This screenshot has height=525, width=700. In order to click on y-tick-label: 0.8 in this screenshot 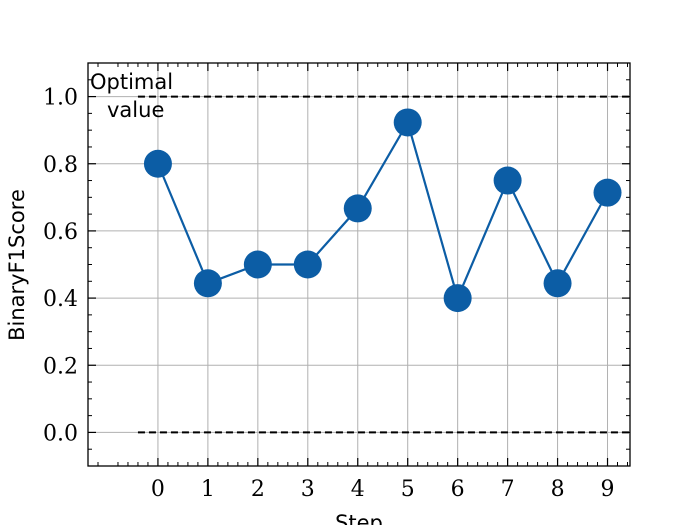, I will do `click(60, 165)`.